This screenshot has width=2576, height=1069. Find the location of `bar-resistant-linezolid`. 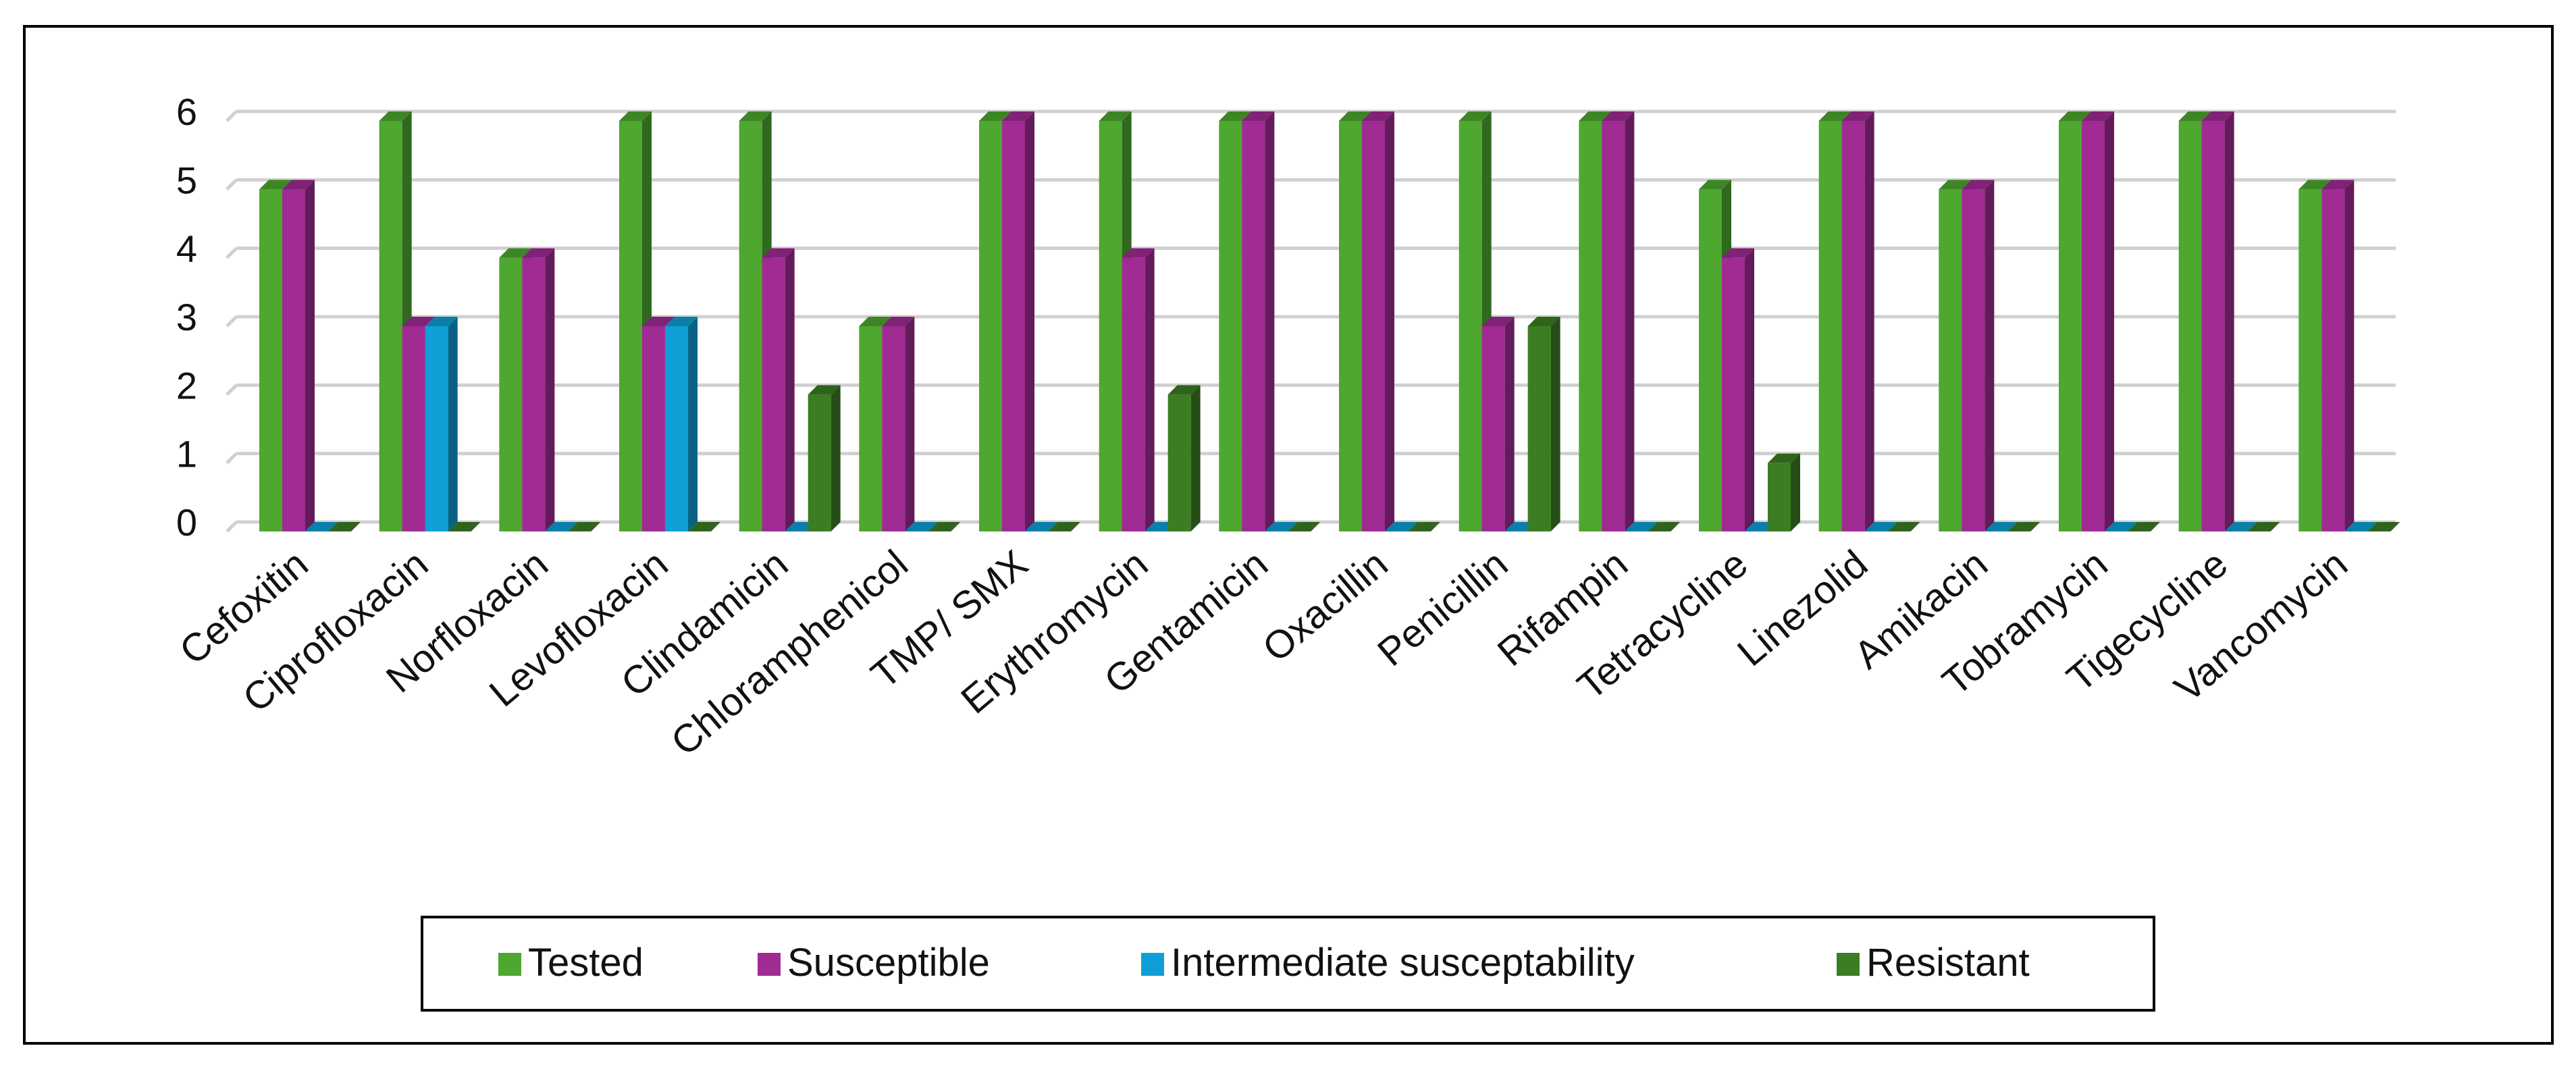

bar-resistant-linezolid is located at coordinates (1904, 526).